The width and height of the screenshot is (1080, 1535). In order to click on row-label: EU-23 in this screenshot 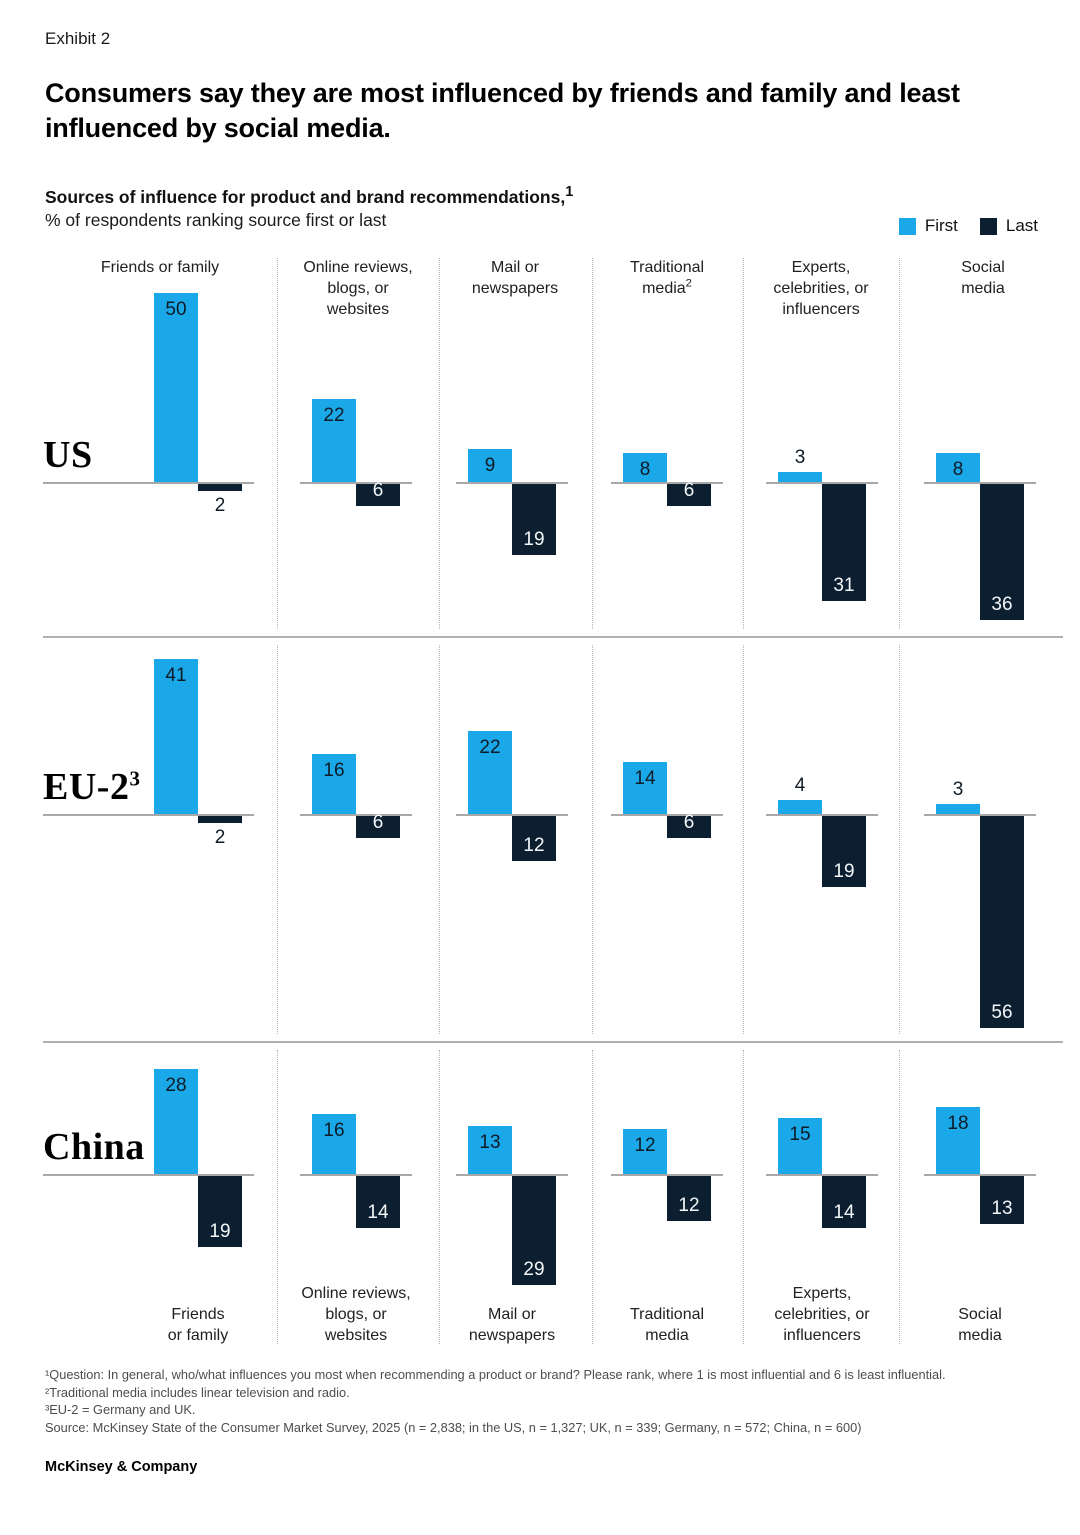, I will do `click(92, 787)`.